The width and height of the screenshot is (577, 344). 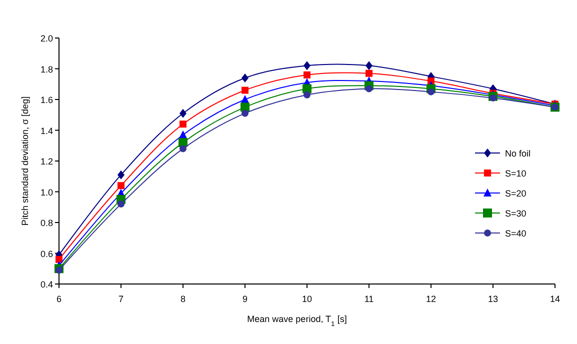 What do you see at coordinates (515, 193) in the screenshot?
I see `legend-label: S=20` at bounding box center [515, 193].